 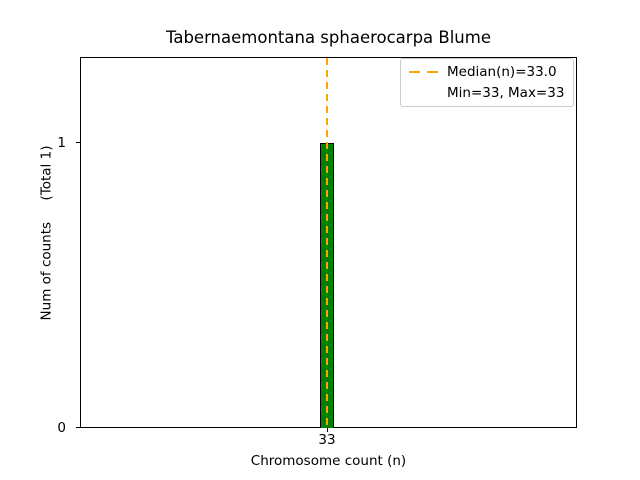 What do you see at coordinates (328, 461) in the screenshot?
I see `x-axis-label: Chromosome count (n)` at bounding box center [328, 461].